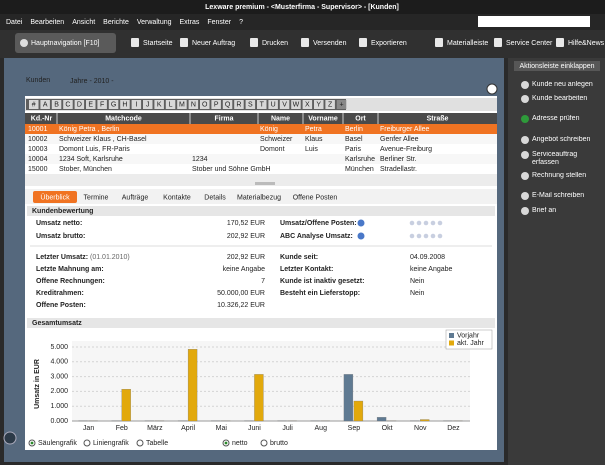 The image size is (605, 465). Describe the element at coordinates (387, 428) in the screenshot. I see `x-tick-label: Okt` at that location.